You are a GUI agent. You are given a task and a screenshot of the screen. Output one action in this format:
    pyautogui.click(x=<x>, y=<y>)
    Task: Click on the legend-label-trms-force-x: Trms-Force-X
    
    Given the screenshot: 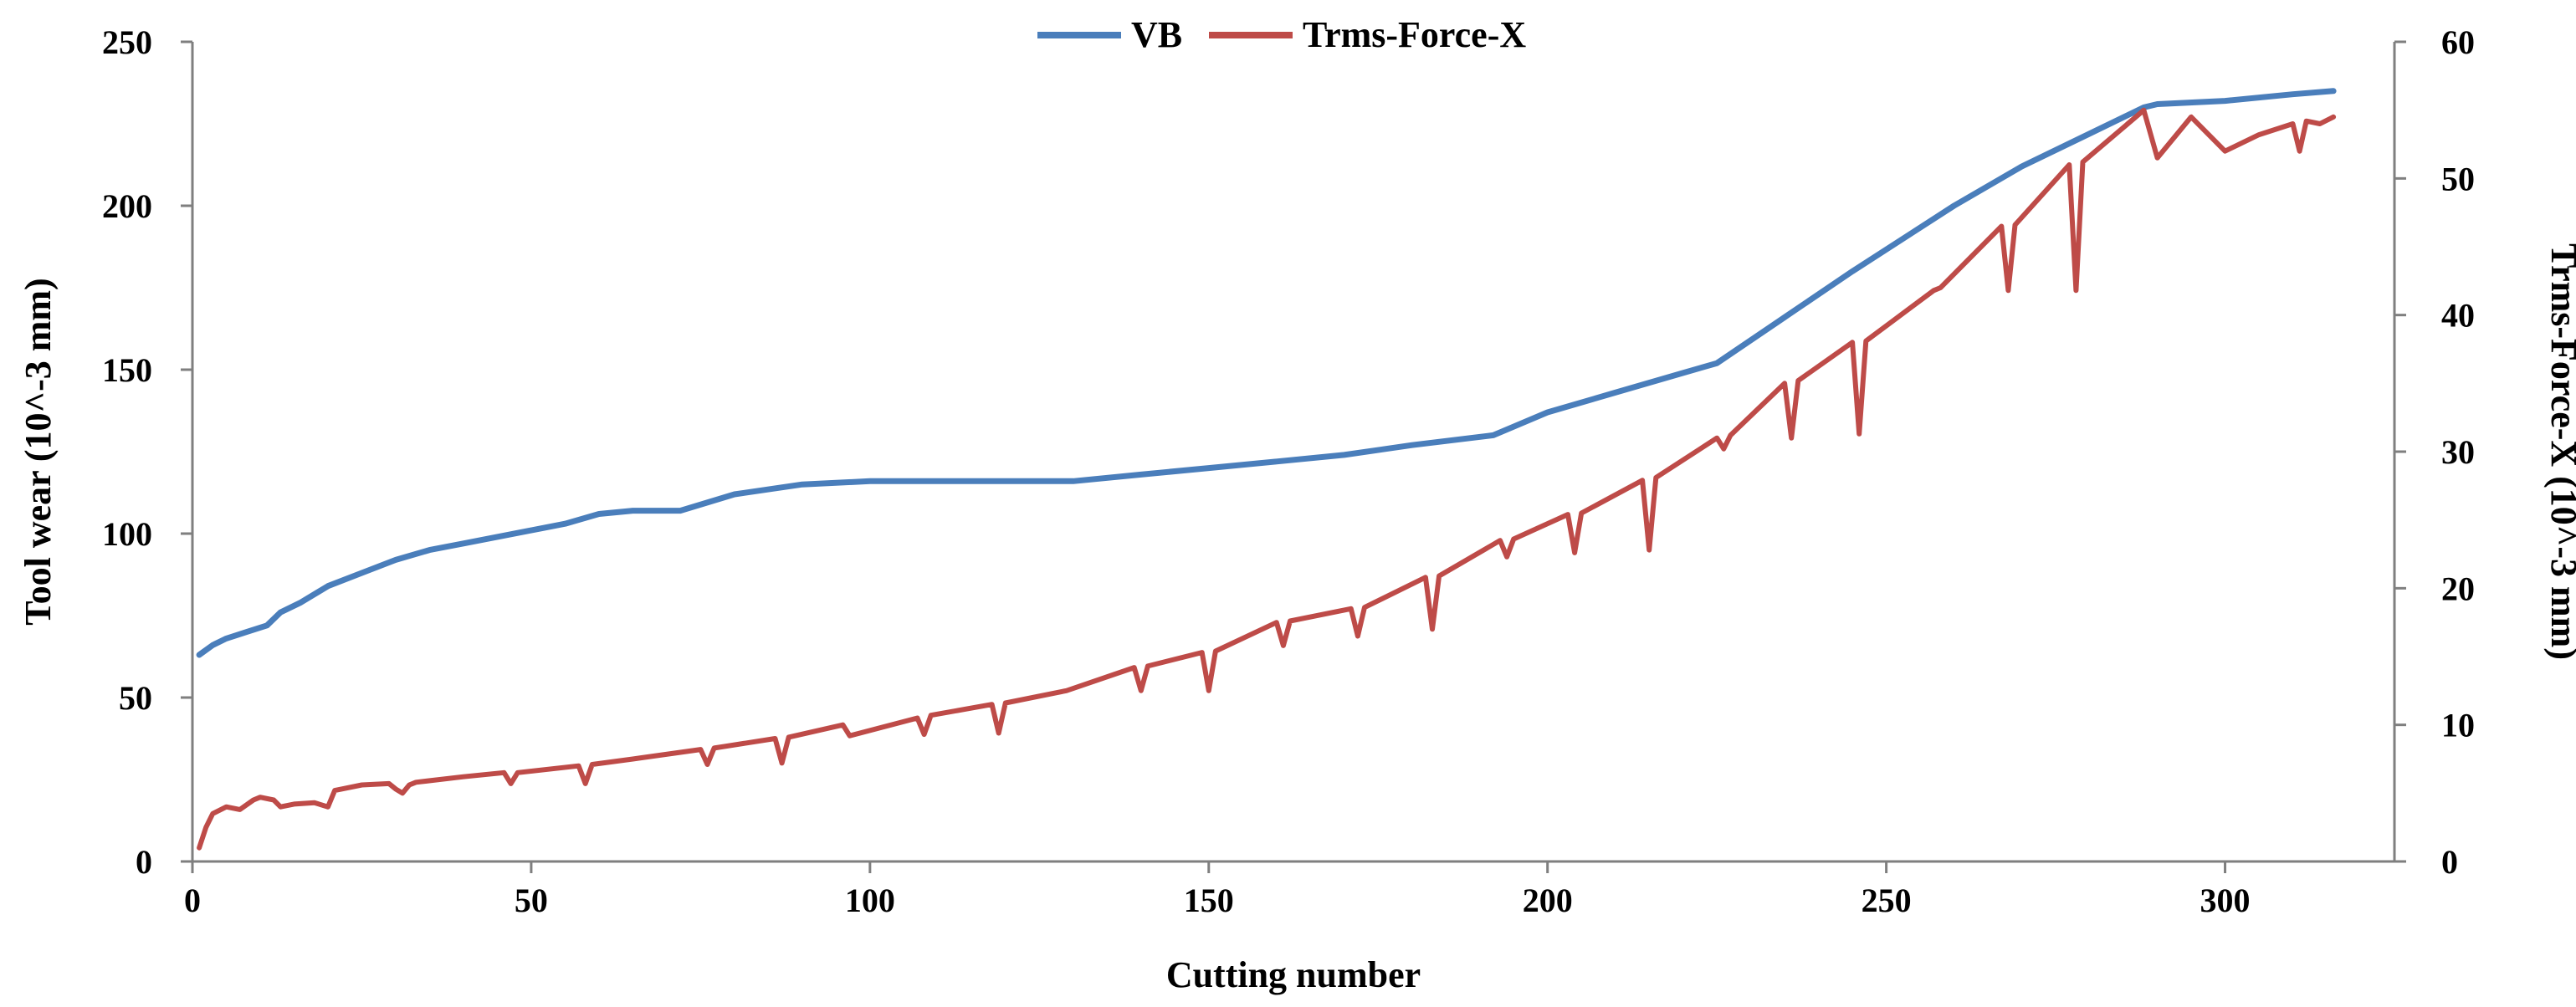 What is the action you would take?
    pyautogui.click(x=1414, y=34)
    